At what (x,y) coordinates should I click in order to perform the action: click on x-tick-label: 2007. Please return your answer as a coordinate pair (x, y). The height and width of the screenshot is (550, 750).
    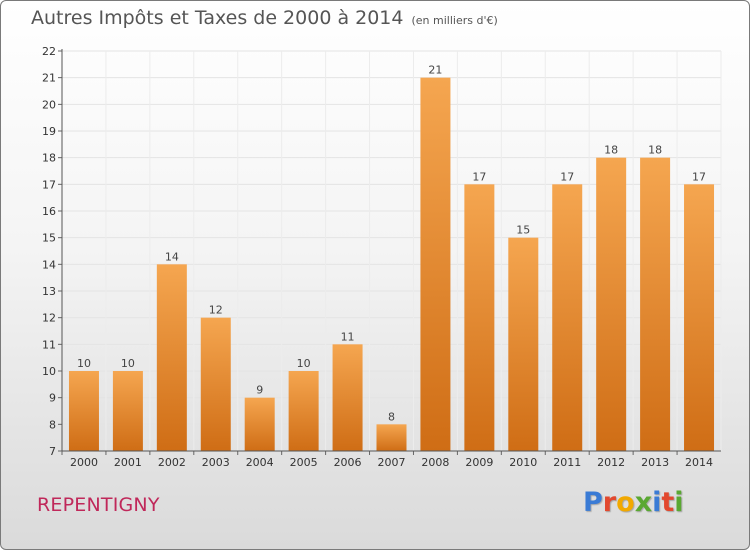
    Looking at the image, I should click on (392, 462).